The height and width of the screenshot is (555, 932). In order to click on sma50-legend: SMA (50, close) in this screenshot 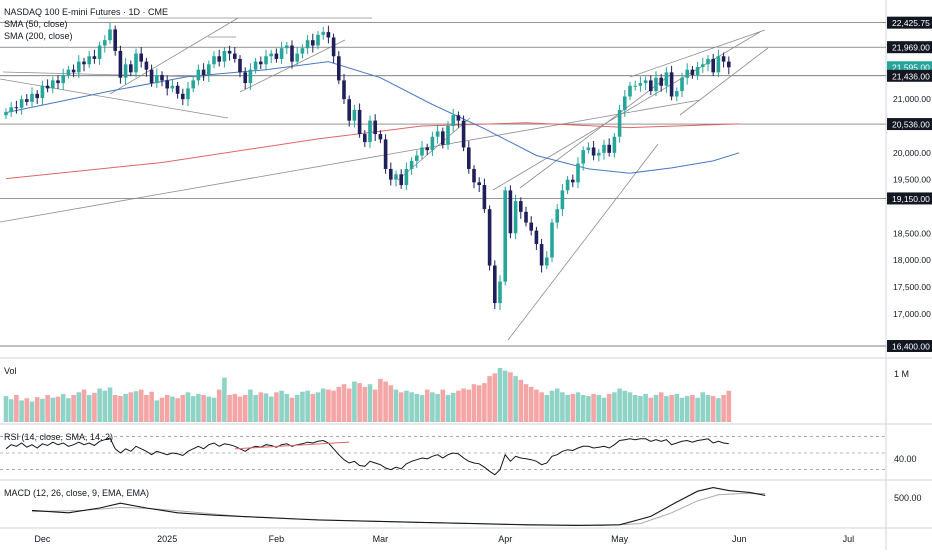, I will do `click(36, 24)`.